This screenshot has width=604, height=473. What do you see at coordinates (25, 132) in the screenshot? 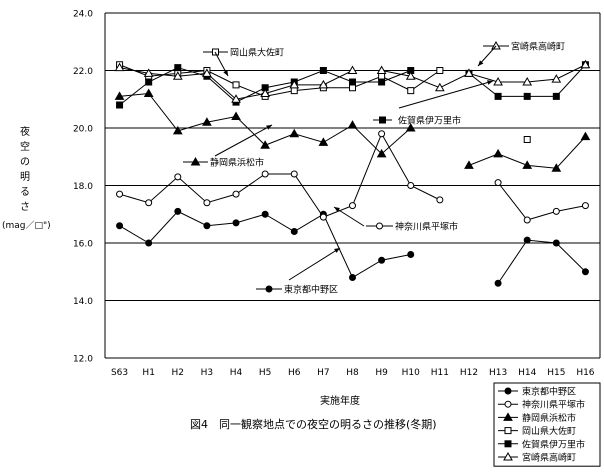
I see `y-axis-label-char: 夜` at bounding box center [25, 132].